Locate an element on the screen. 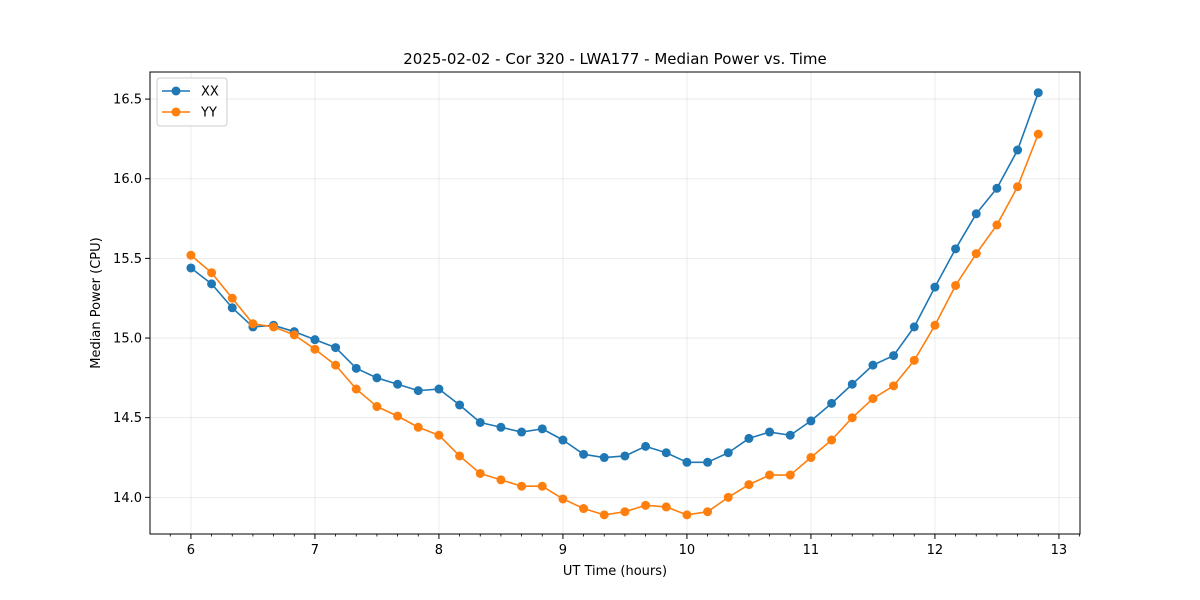 The width and height of the screenshot is (1200, 600). x-tick-label: 8 is located at coordinates (439, 550).